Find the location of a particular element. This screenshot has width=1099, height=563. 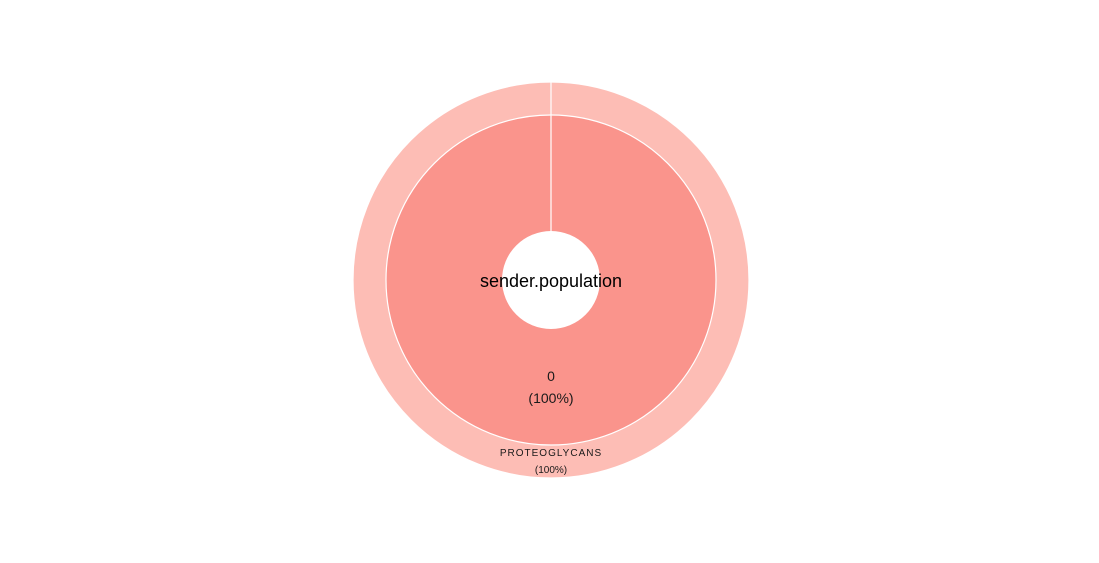

outer-slice-percent: (100%) is located at coordinates (551, 470).